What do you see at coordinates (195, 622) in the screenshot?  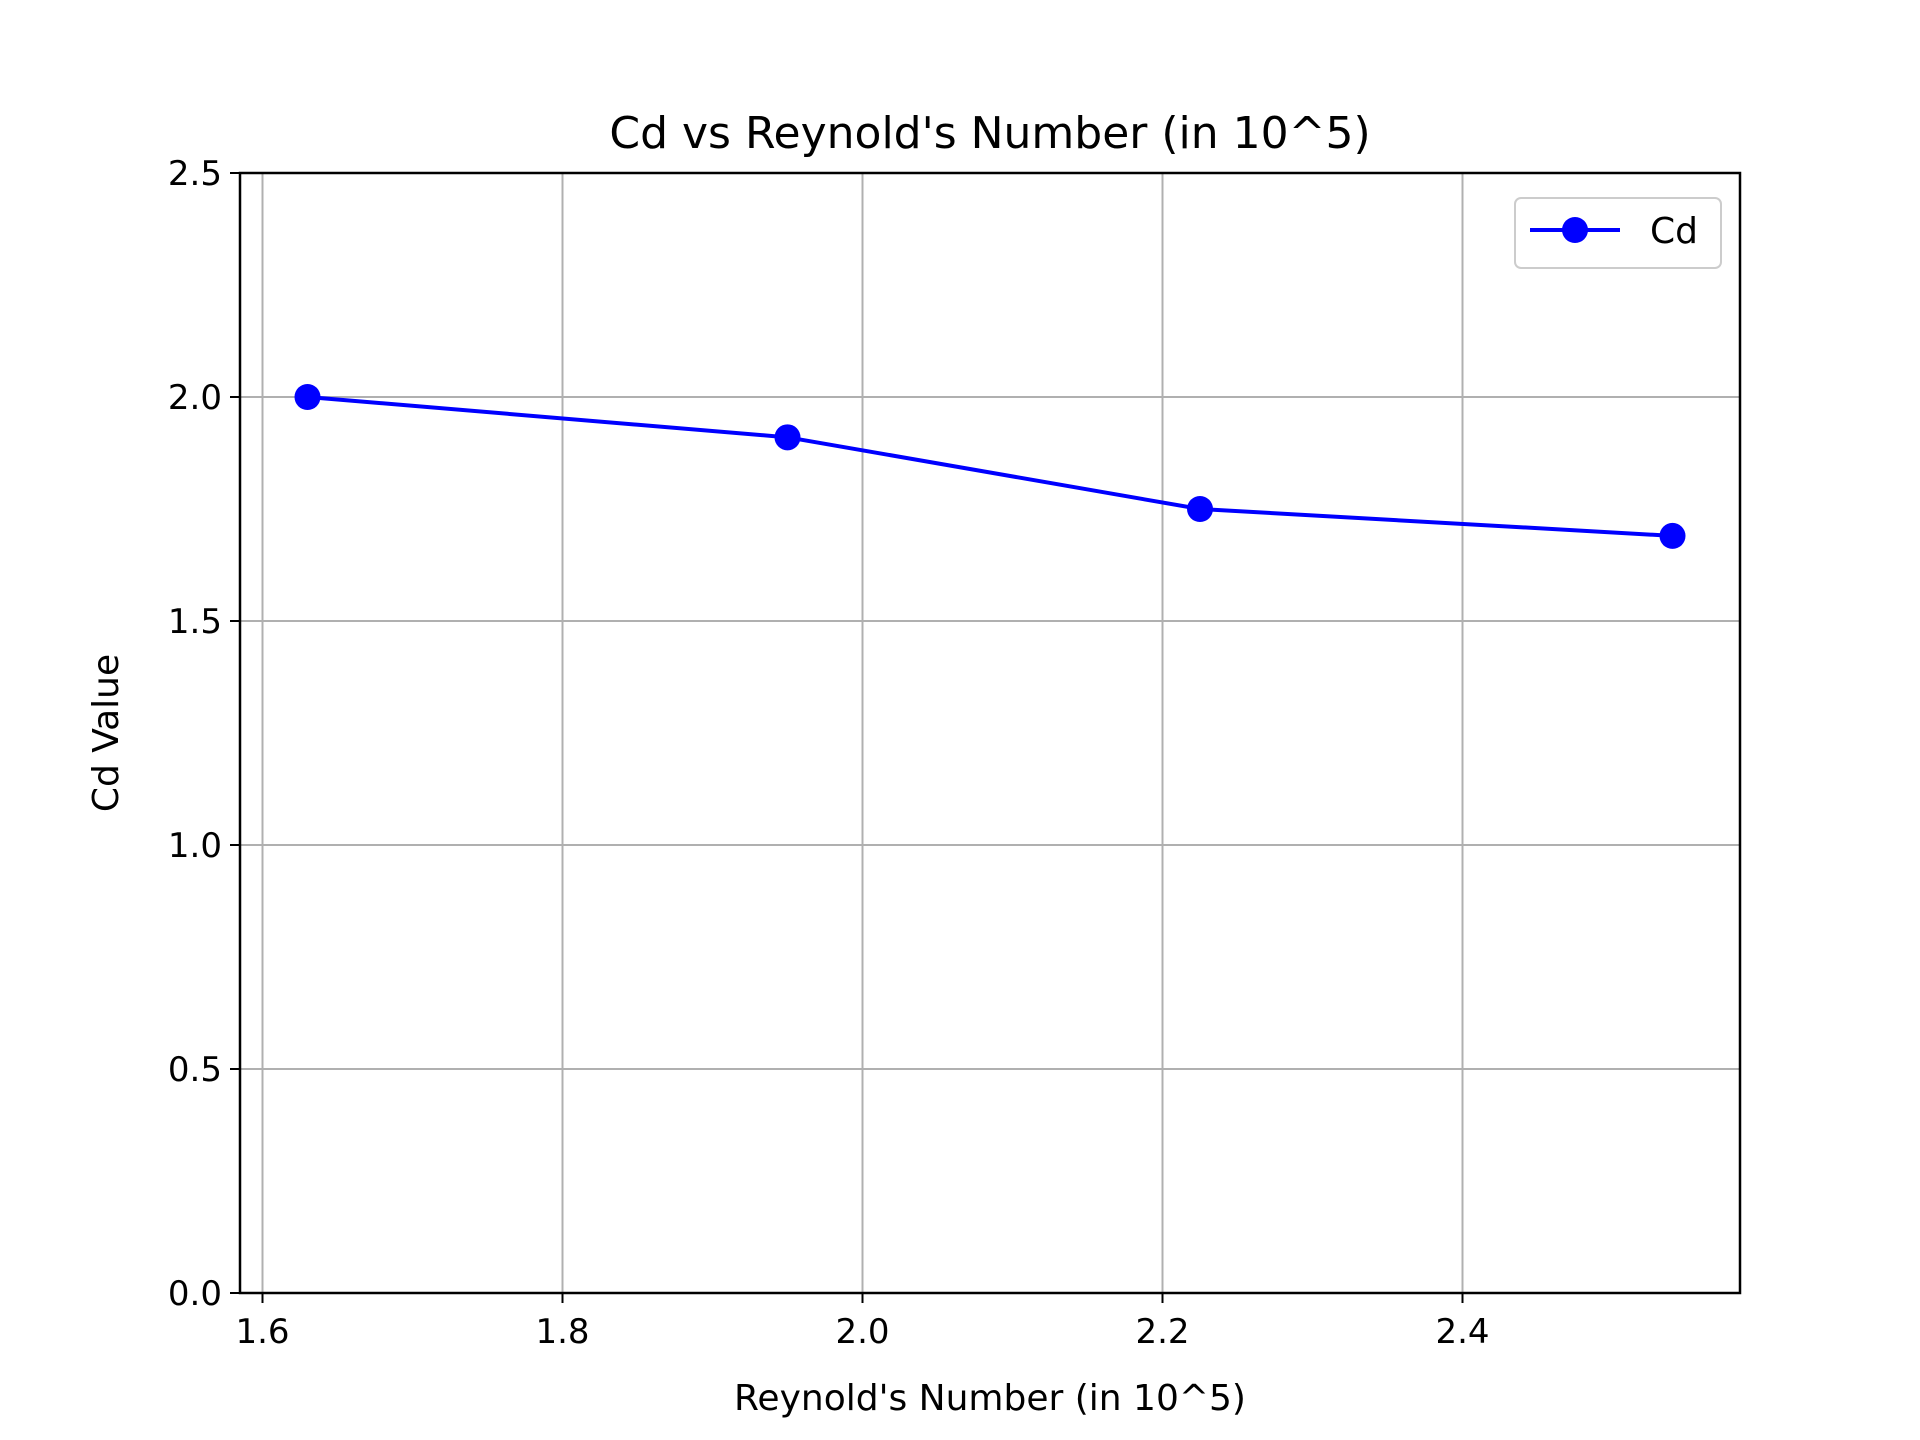 I see `y-tick-label: 1.5` at bounding box center [195, 622].